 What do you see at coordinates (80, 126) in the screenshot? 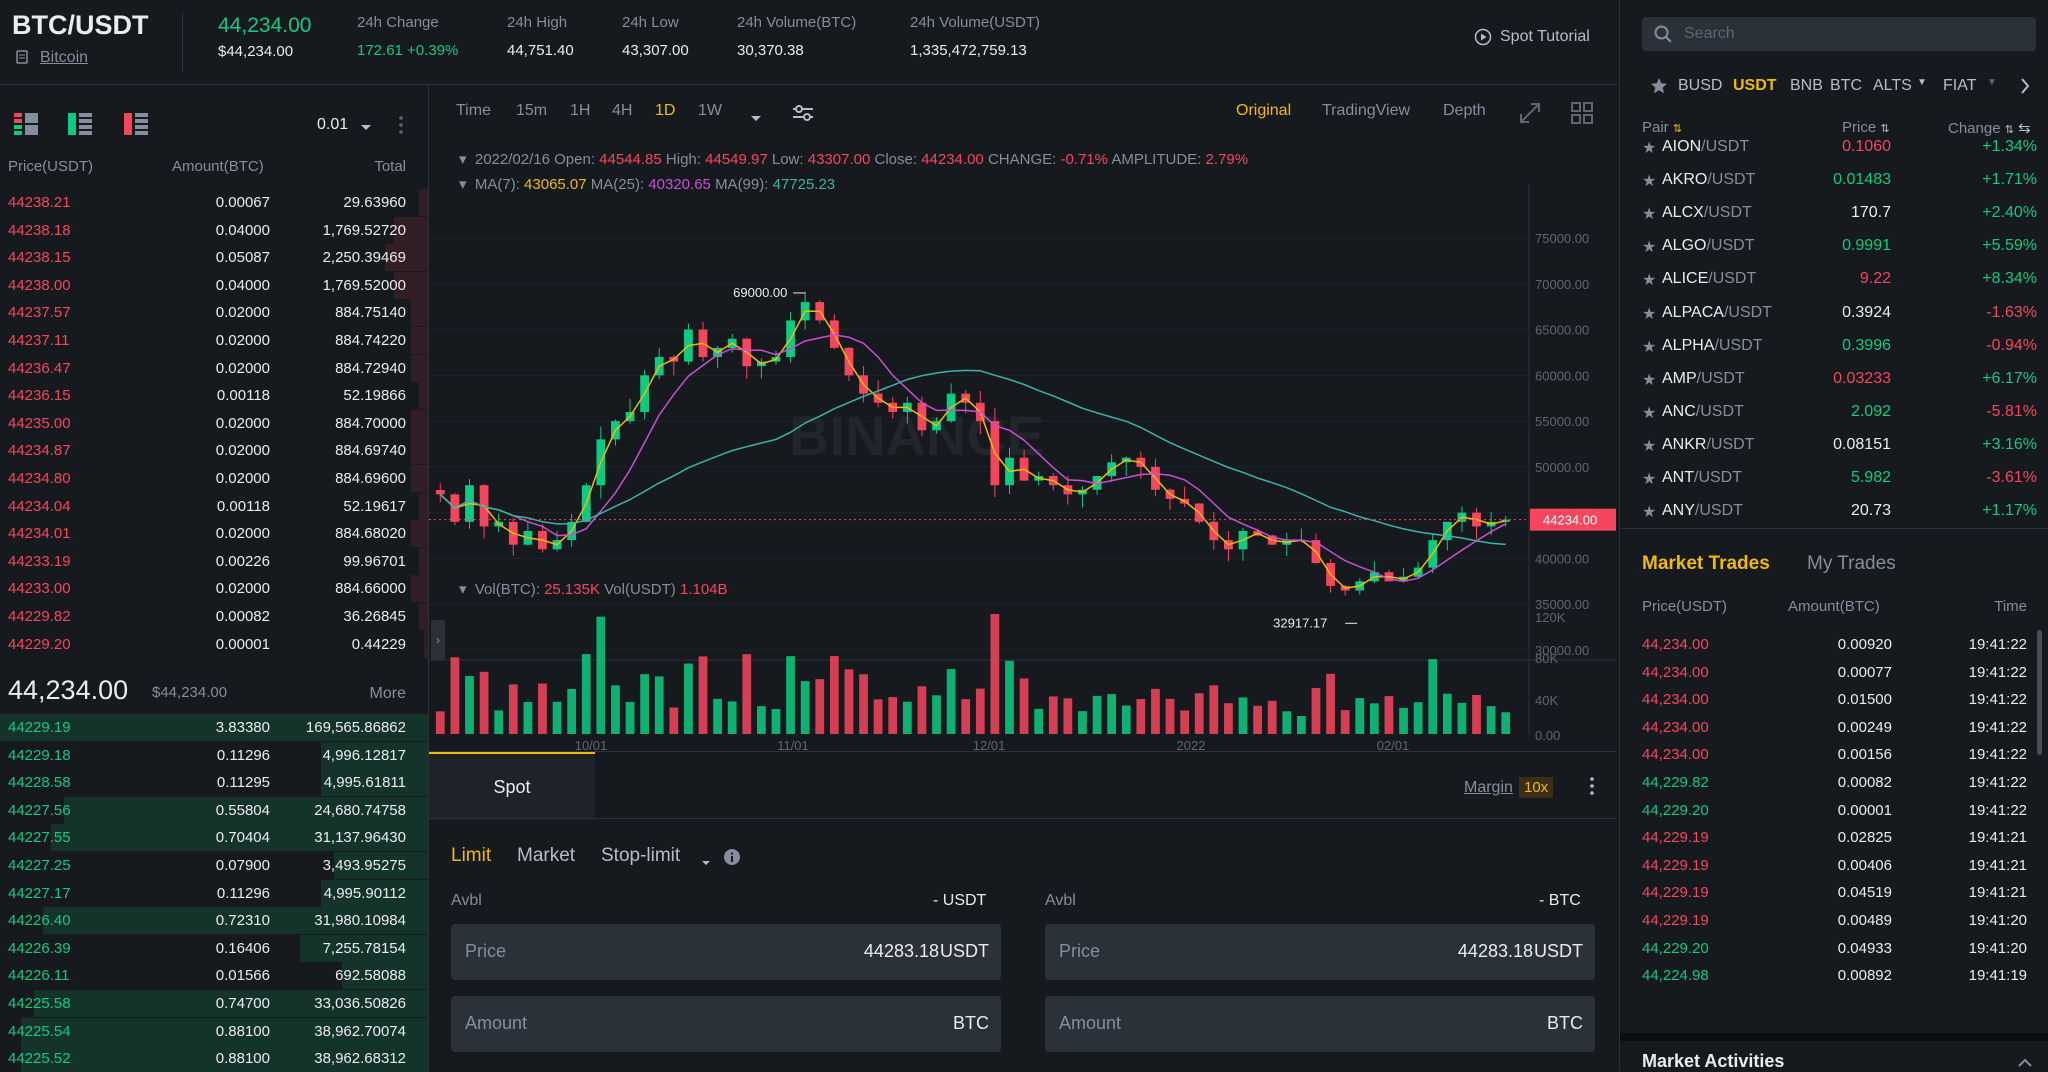
I see `orderbook-bids-view-icon` at bounding box center [80, 126].